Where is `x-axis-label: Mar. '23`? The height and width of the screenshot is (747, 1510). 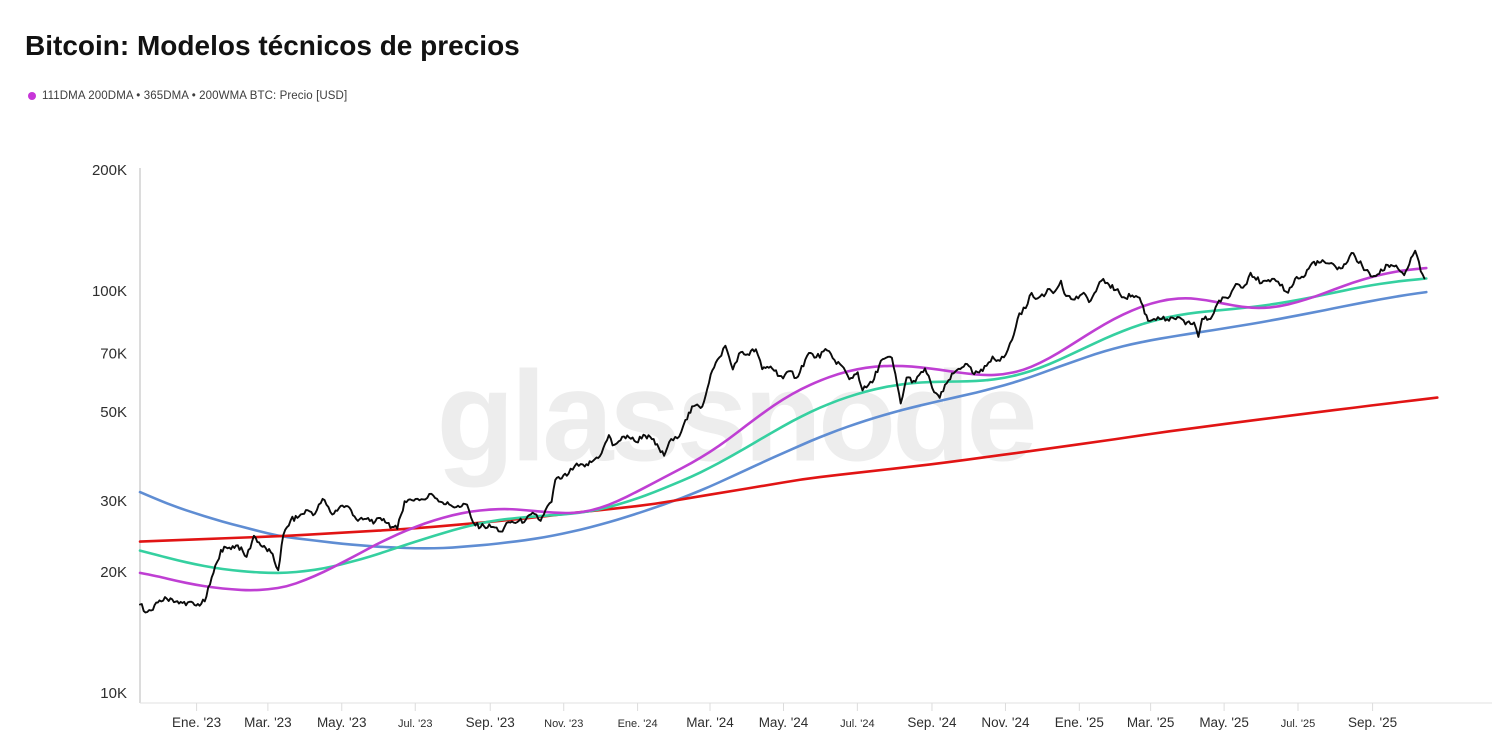
x-axis-label: Mar. '23 is located at coordinates (268, 722).